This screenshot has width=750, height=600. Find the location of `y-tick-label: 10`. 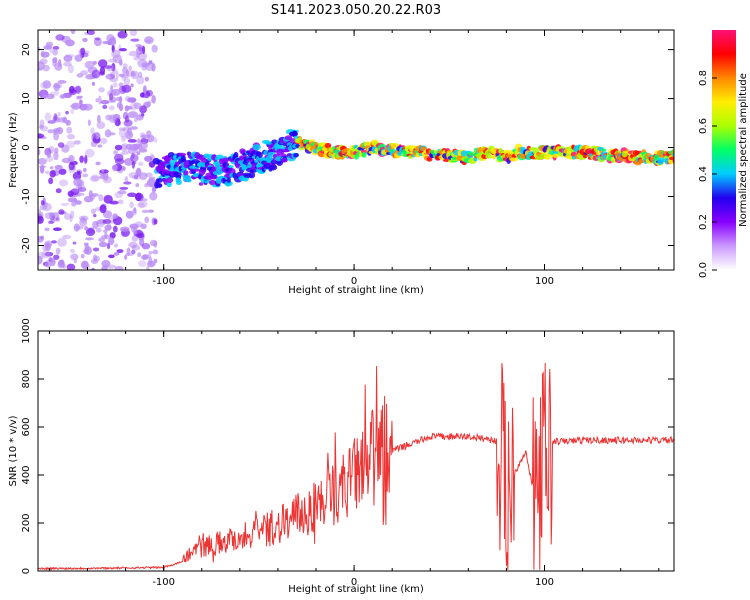

y-tick-label: 10 is located at coordinates (26, 98).